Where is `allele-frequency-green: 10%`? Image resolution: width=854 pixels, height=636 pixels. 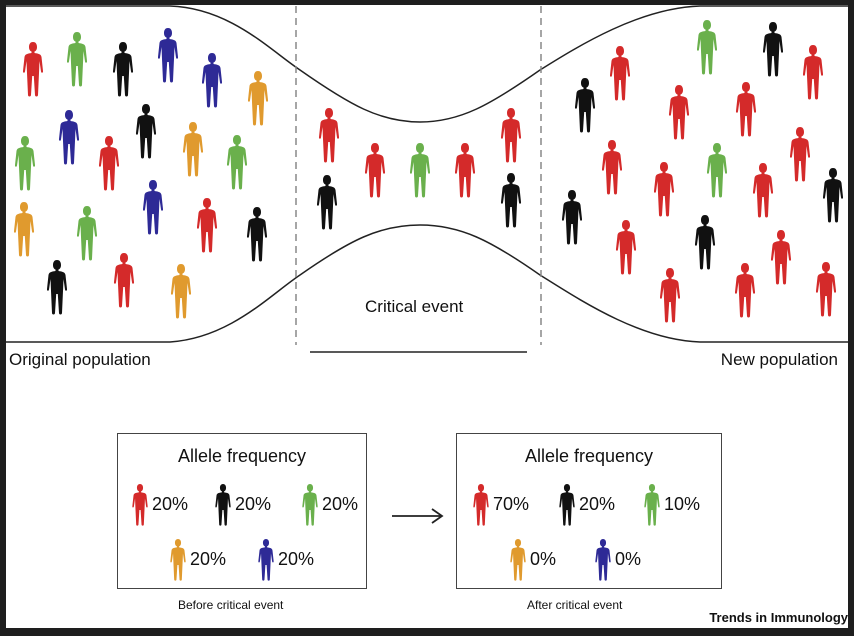
allele-frequency-green: 10% is located at coordinates (682, 504).